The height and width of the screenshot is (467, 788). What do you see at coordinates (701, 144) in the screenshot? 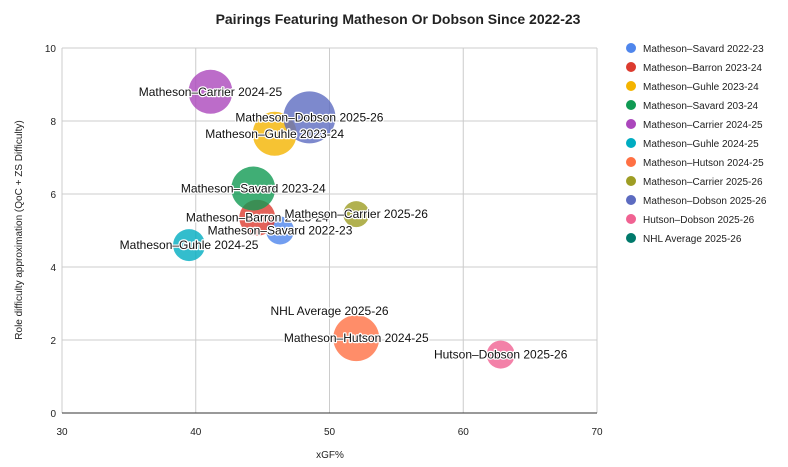
I see `legend-entry: Matheson–Guhle 2024-25` at bounding box center [701, 144].